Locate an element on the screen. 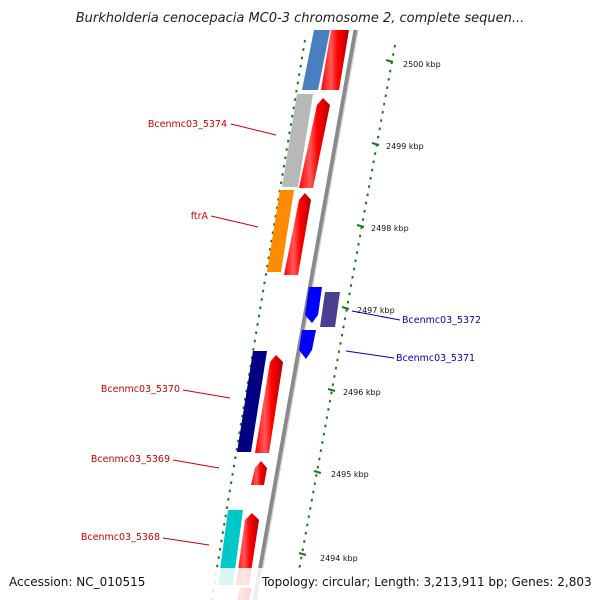 Image resolution: width=600 pixels, height=600 pixels. accession-text: Accession: NC_010515 is located at coordinates (77, 582).